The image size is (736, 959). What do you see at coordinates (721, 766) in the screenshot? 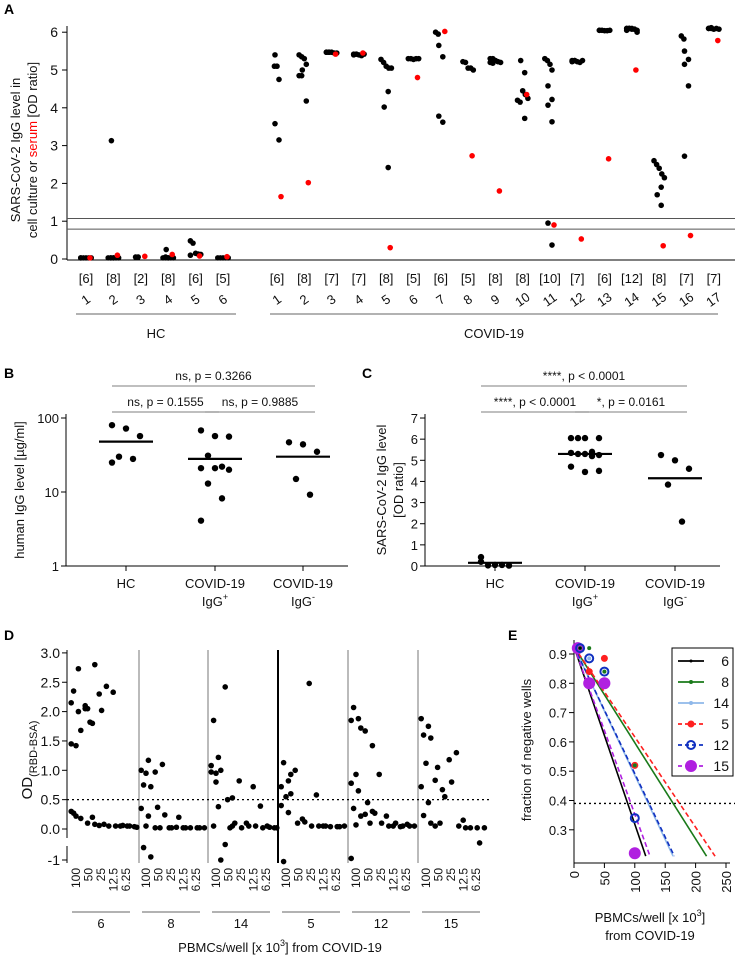
I see `e-legend-label: 15` at bounding box center [721, 766].